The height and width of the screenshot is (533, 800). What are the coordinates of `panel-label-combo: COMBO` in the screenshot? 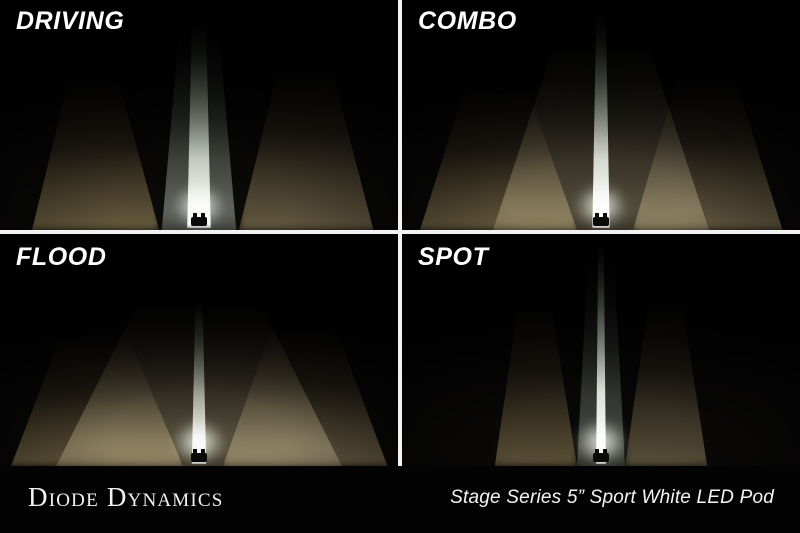 It's located at (467, 21).